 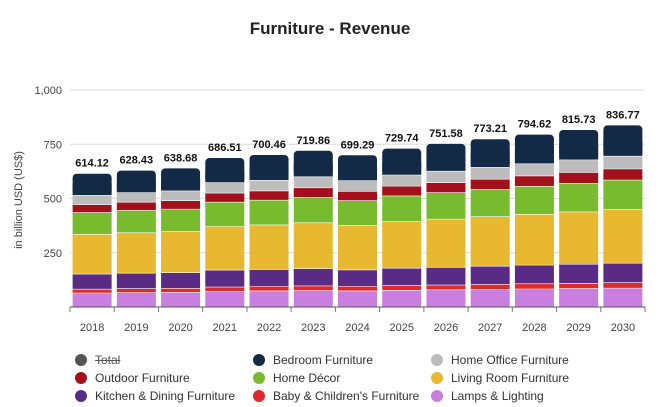 I want to click on bar-stack-2018, so click(x=92, y=240).